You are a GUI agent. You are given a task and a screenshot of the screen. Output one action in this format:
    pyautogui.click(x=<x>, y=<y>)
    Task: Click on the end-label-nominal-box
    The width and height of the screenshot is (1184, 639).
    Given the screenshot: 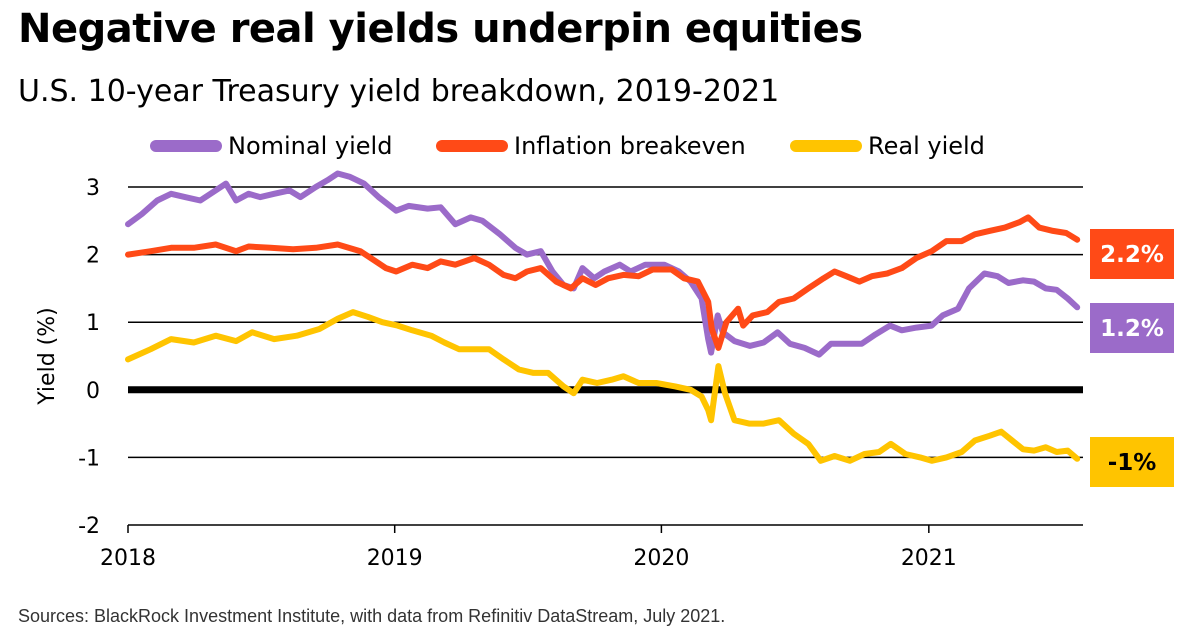 What is the action you would take?
    pyautogui.click(x=1132, y=328)
    